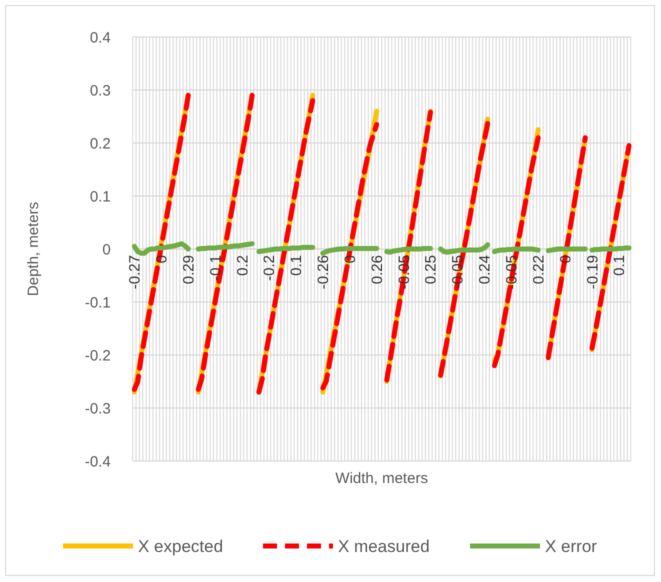 This screenshot has width=661, height=582. Describe the element at coordinates (269, 268) in the screenshot. I see `x-tick-label: -0.2` at that location.